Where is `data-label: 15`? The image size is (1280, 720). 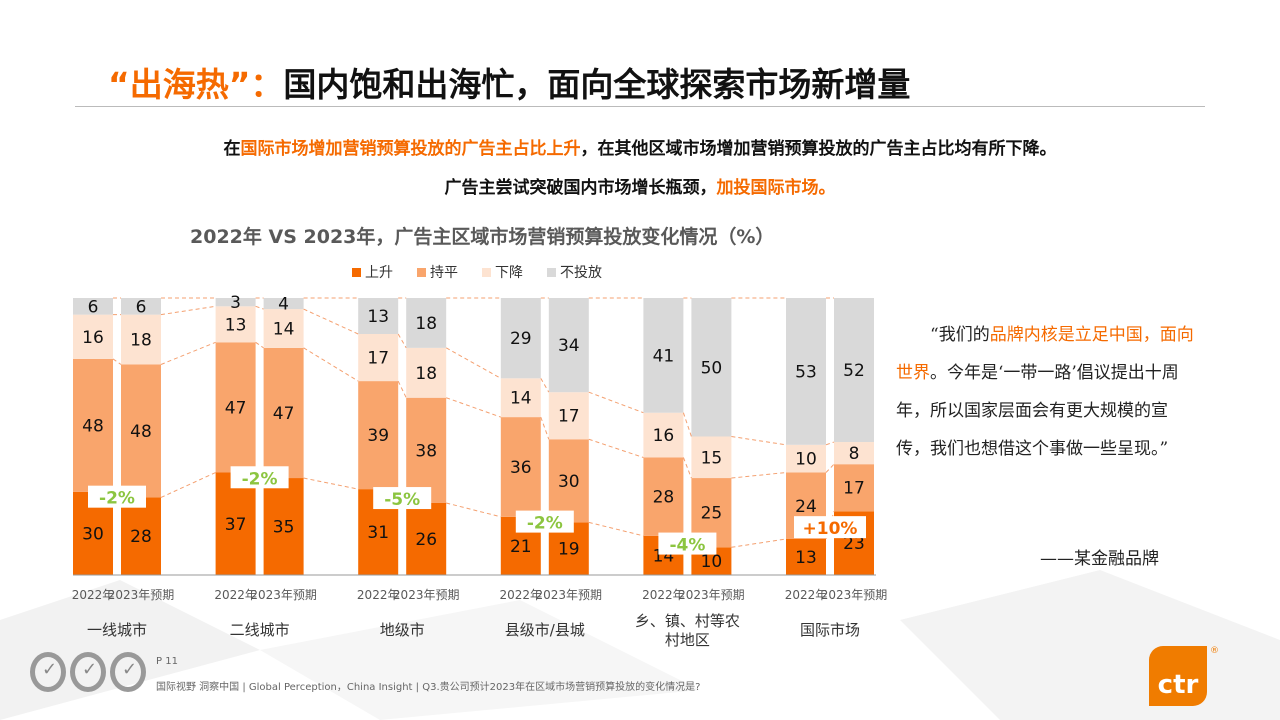
data-label: 15 is located at coordinates (712, 458).